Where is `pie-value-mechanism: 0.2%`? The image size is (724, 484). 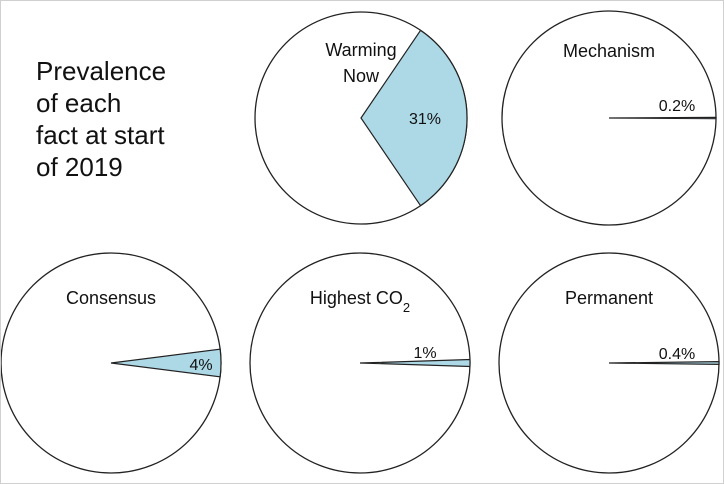
pie-value-mechanism: 0.2% is located at coordinates (677, 106).